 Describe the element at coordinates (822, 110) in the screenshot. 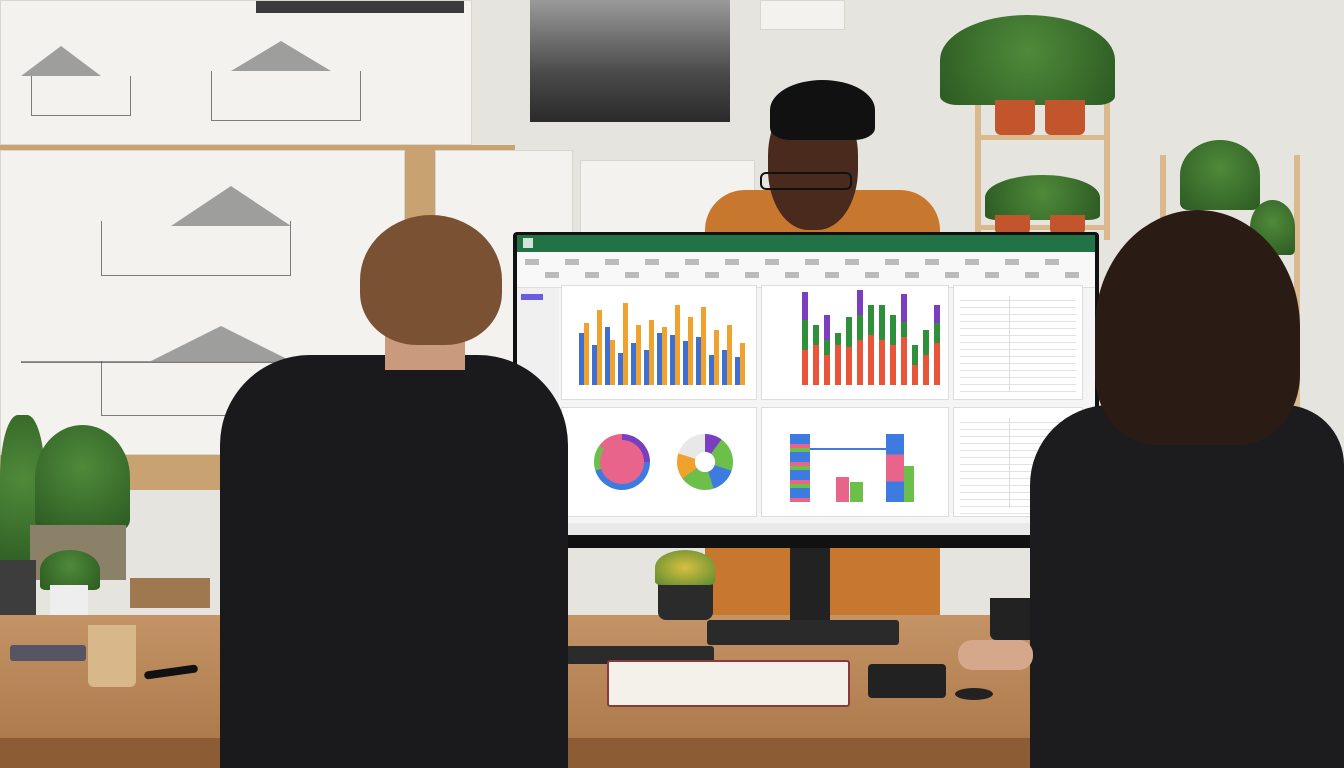

I see `standing-person-hair` at that location.